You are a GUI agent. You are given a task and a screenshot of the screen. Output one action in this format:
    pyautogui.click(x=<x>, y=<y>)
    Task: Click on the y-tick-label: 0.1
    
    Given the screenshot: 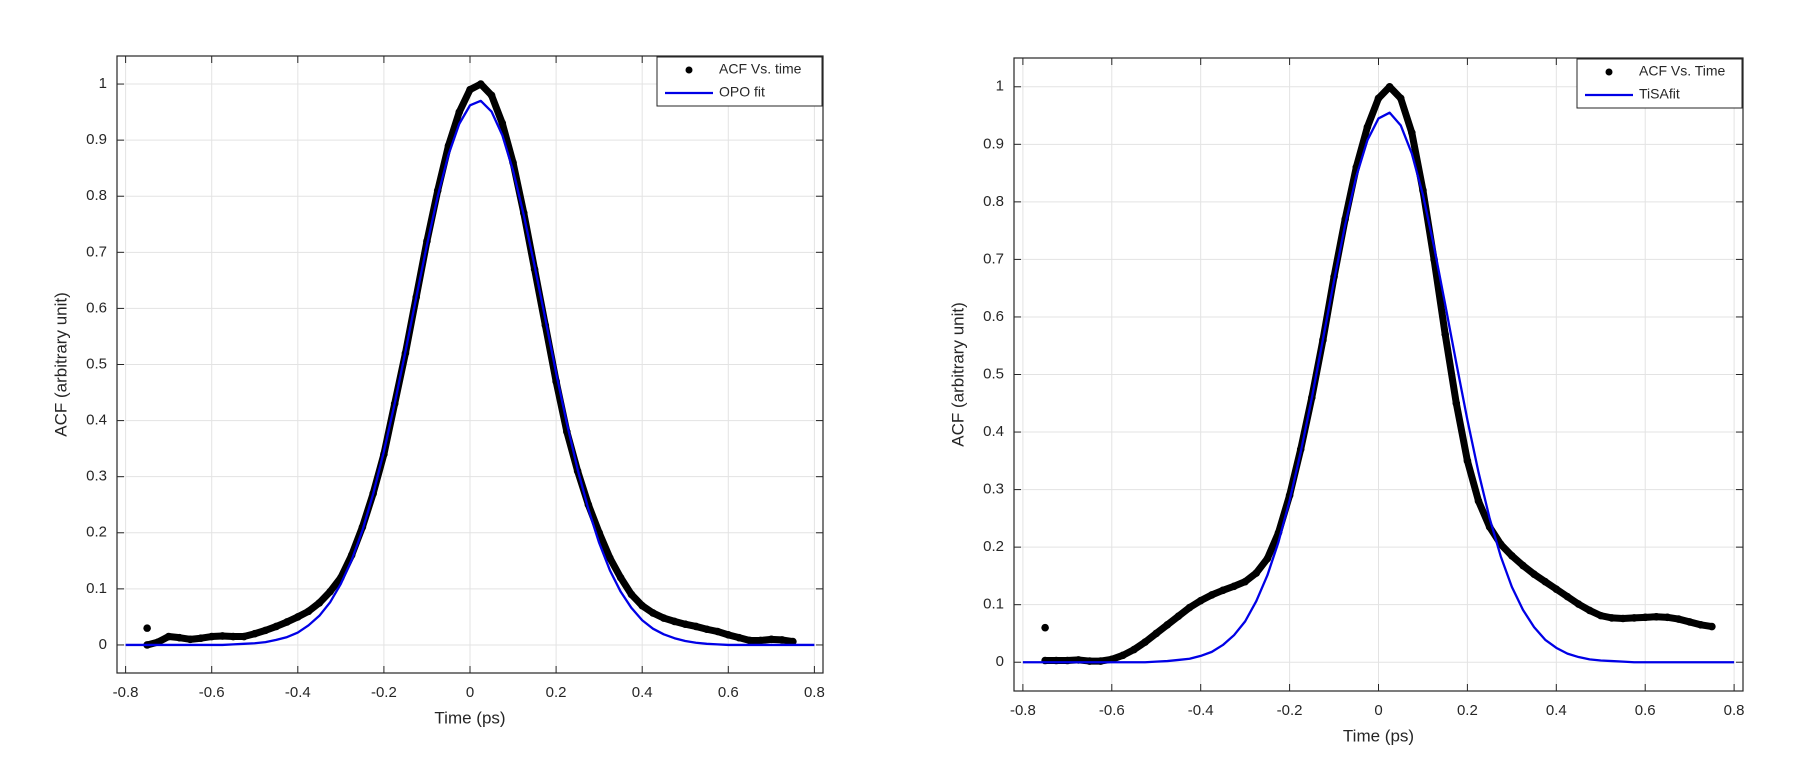 What is the action you would take?
    pyautogui.click(x=96, y=588)
    